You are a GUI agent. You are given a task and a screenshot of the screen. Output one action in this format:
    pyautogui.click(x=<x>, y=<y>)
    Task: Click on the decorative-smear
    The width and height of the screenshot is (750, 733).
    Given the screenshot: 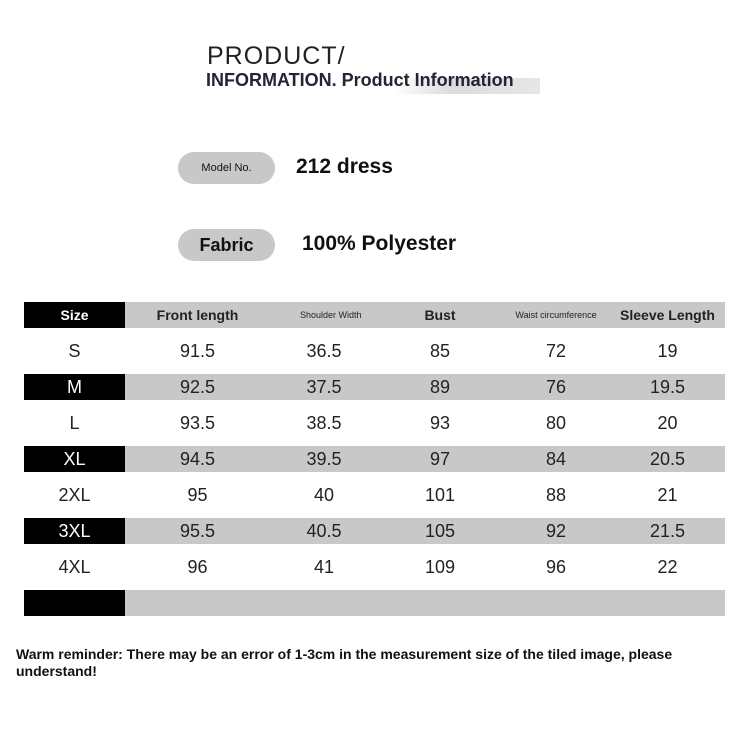 What is the action you would take?
    pyautogui.click(x=467, y=86)
    